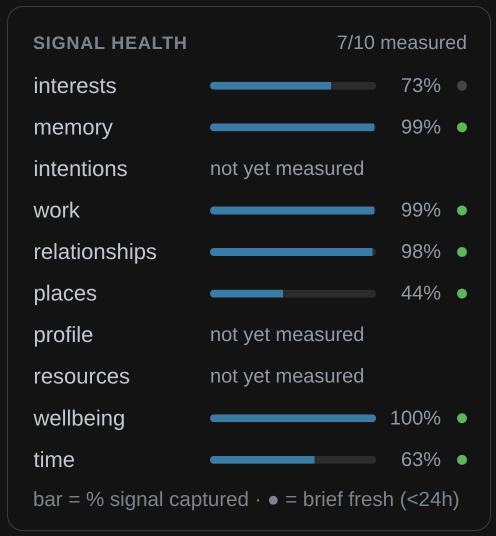 The width and height of the screenshot is (496, 536). What do you see at coordinates (95, 251) in the screenshot?
I see `y-tick-label: relationships` at bounding box center [95, 251].